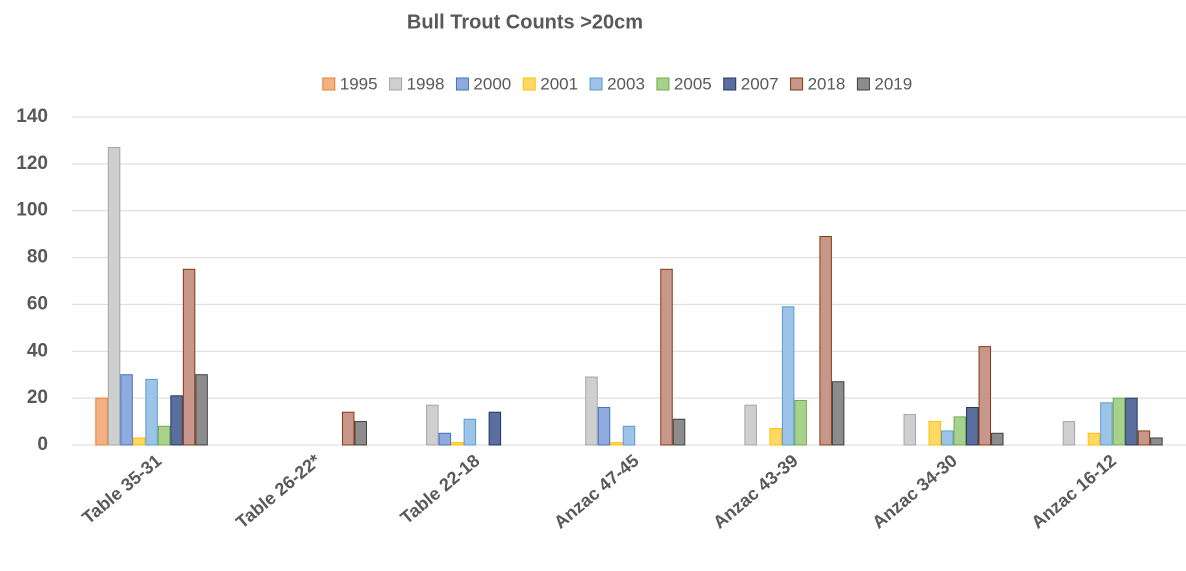 The image size is (1186, 571). I want to click on x-tick-label: Anzac 47-45, so click(596, 491).